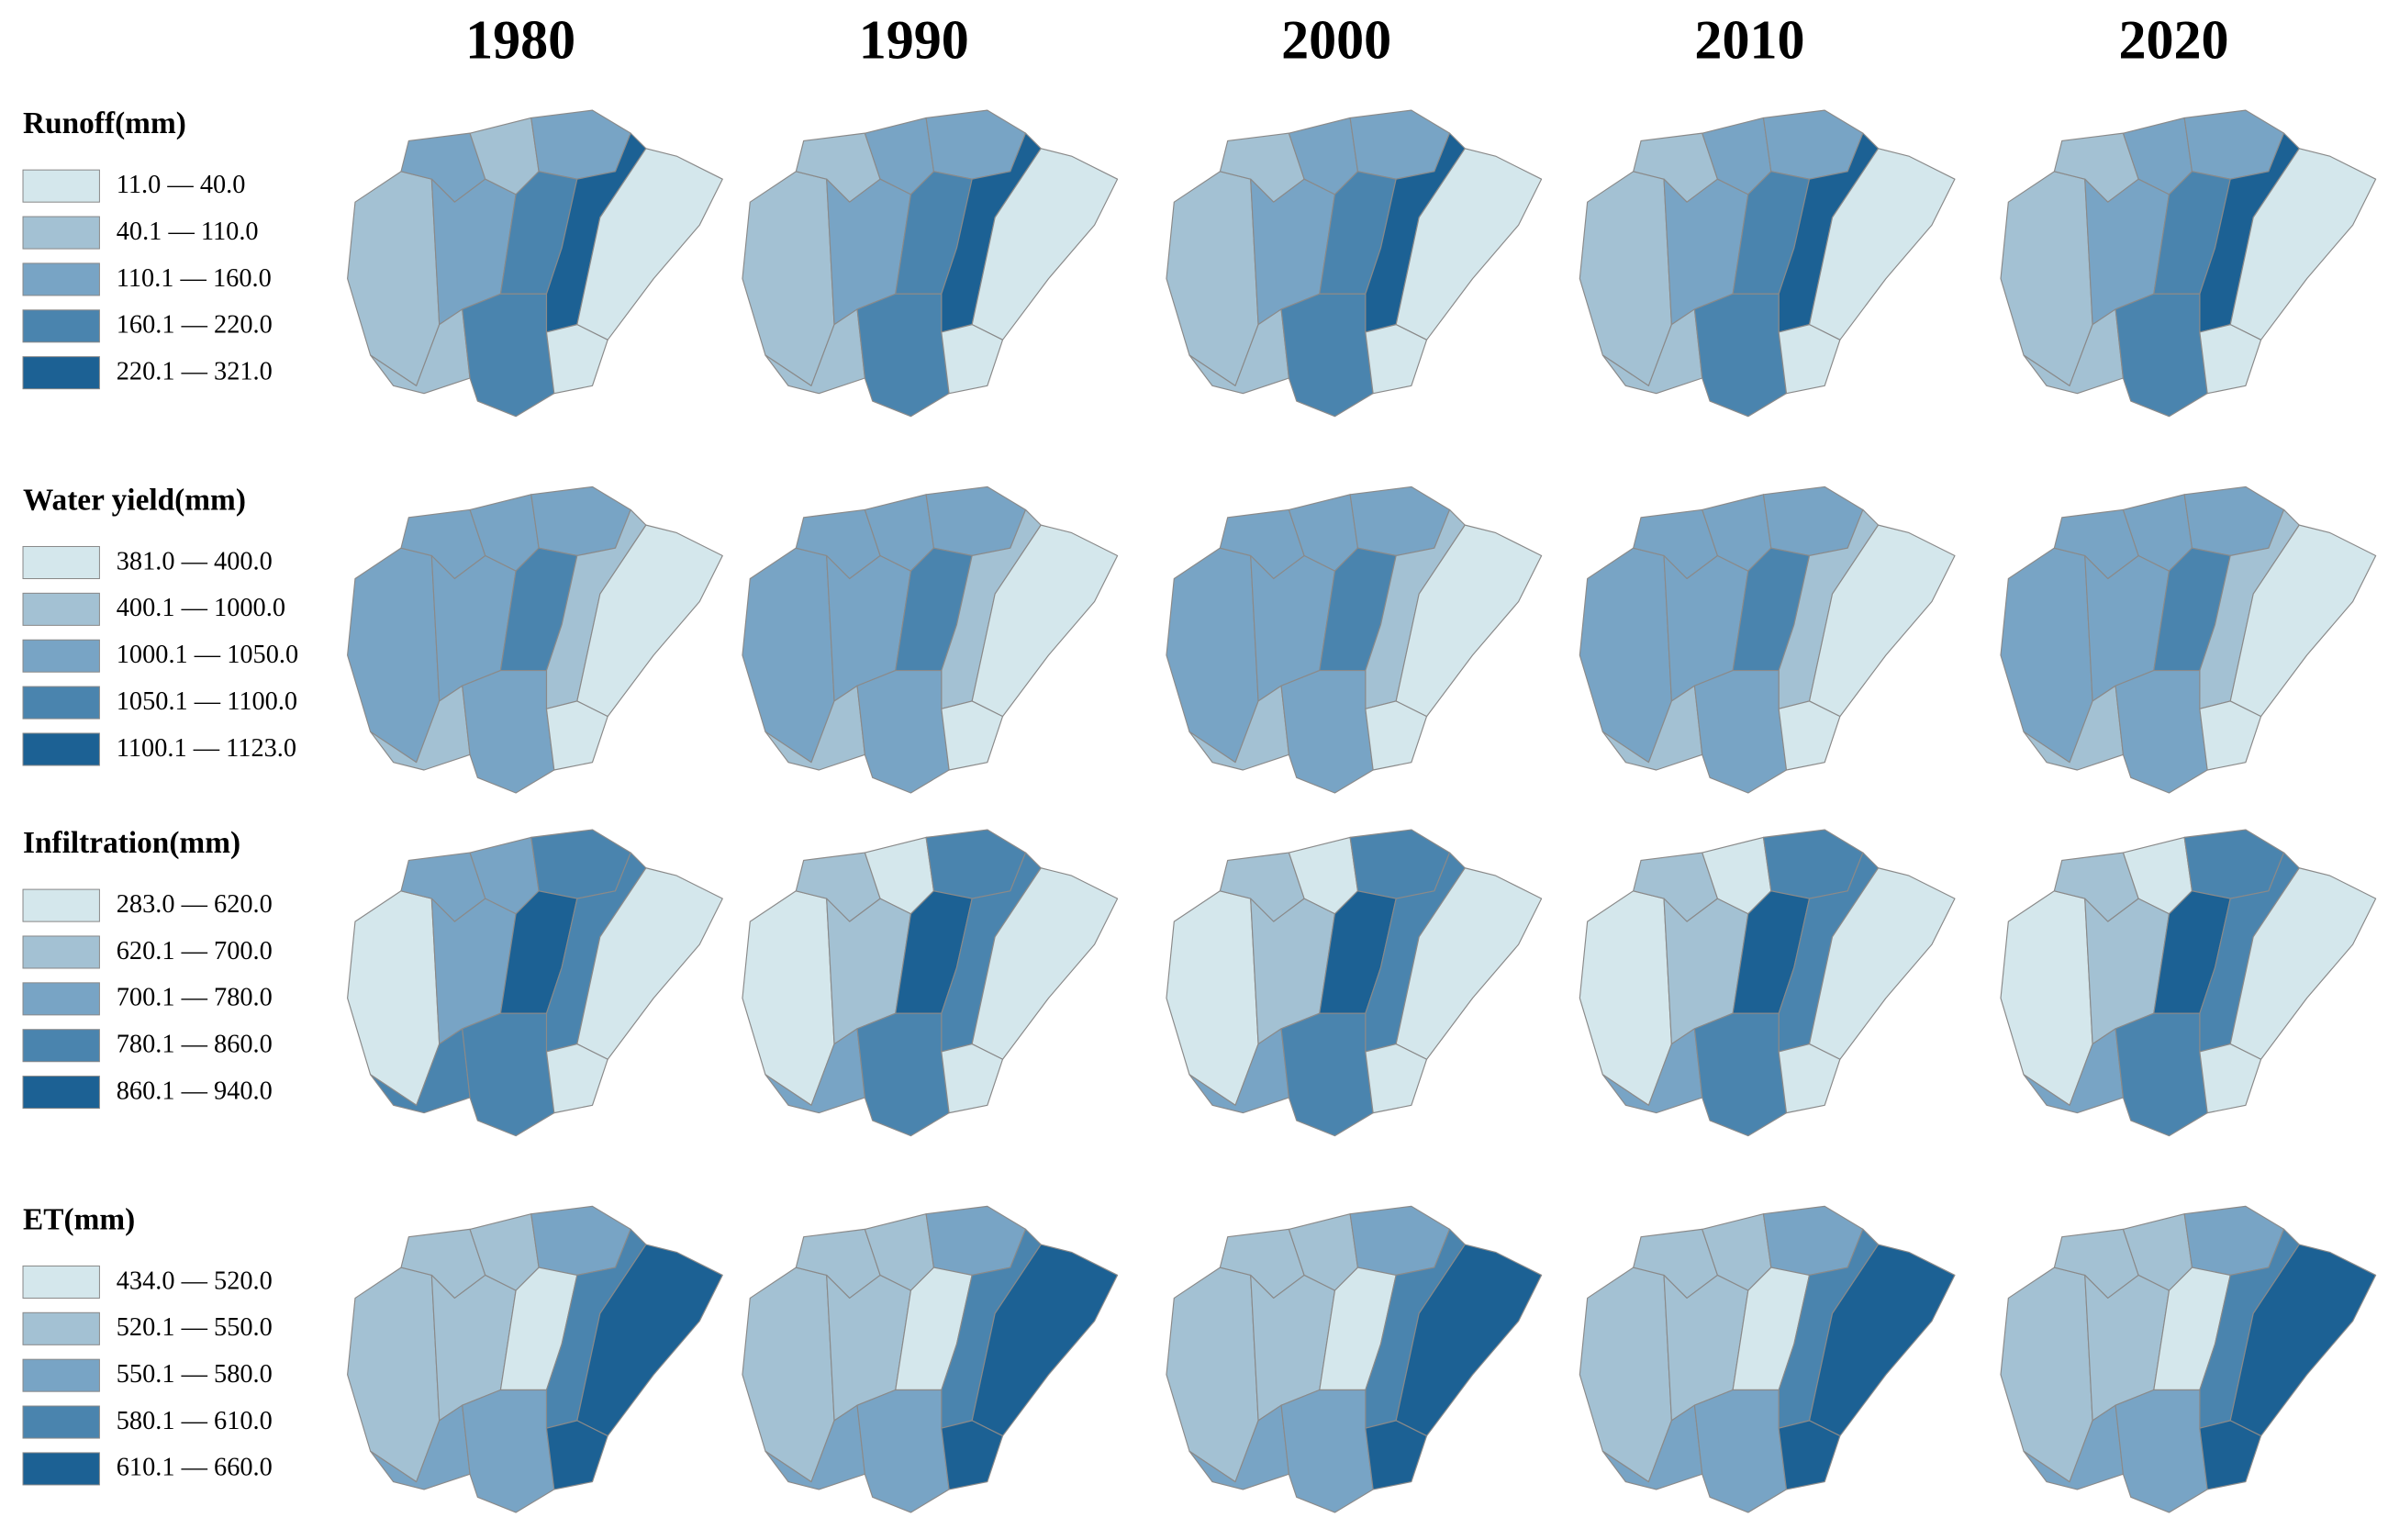  What do you see at coordinates (131, 843) in the screenshot?
I see `legend-title: Infiltration(mm)` at bounding box center [131, 843].